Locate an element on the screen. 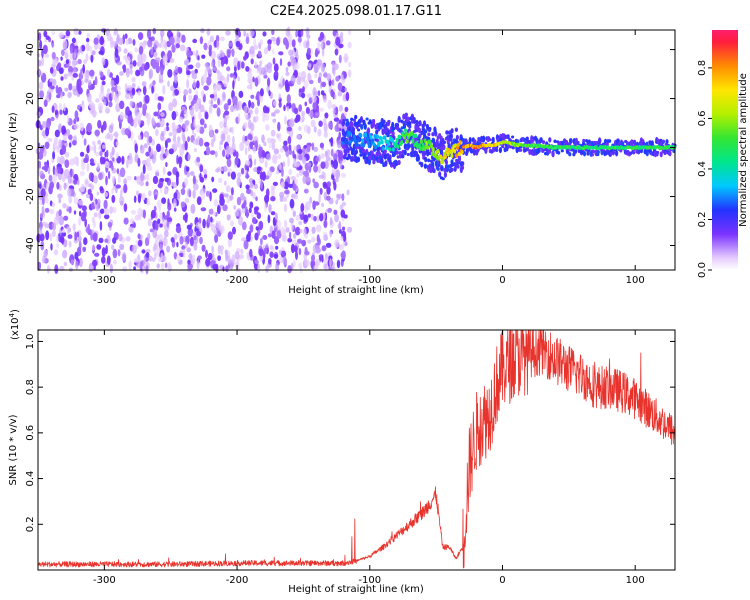 The height and width of the screenshot is (600, 750). y-tick-label: -40 is located at coordinates (30, 245).